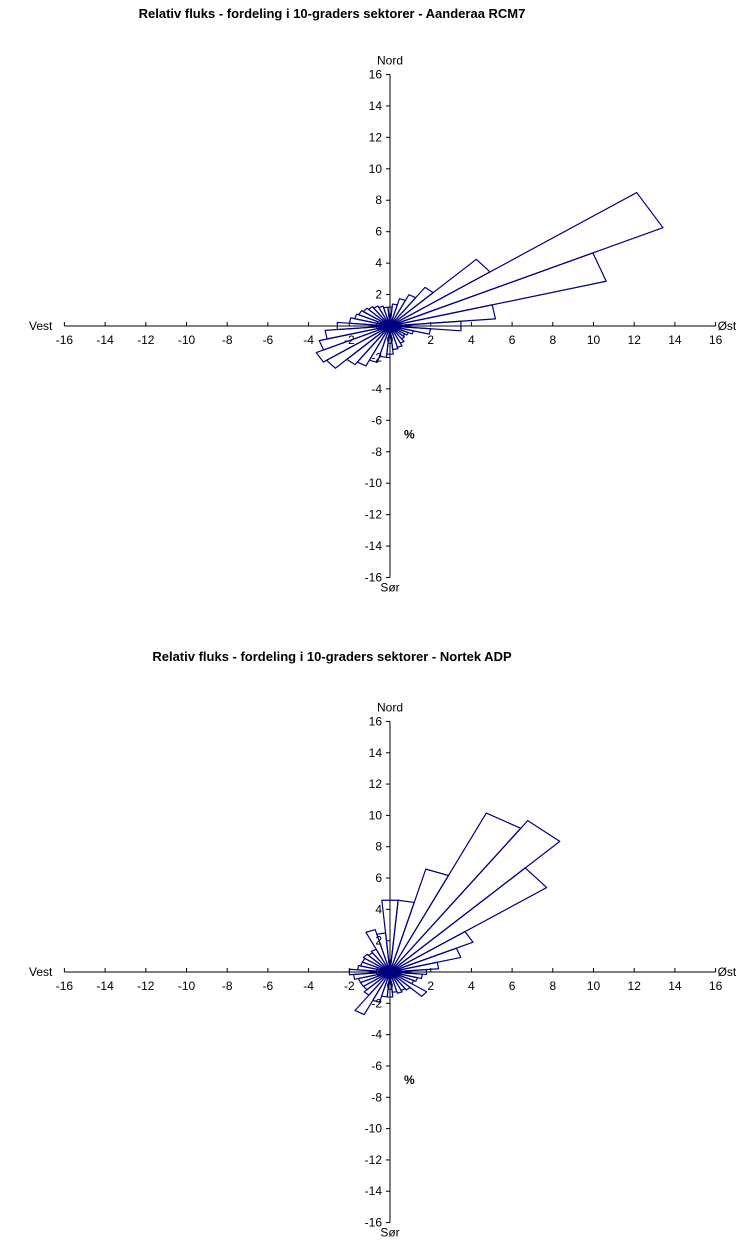 The width and height of the screenshot is (744, 1249). I want to click on y-tick-label: 2, so click(378, 295).